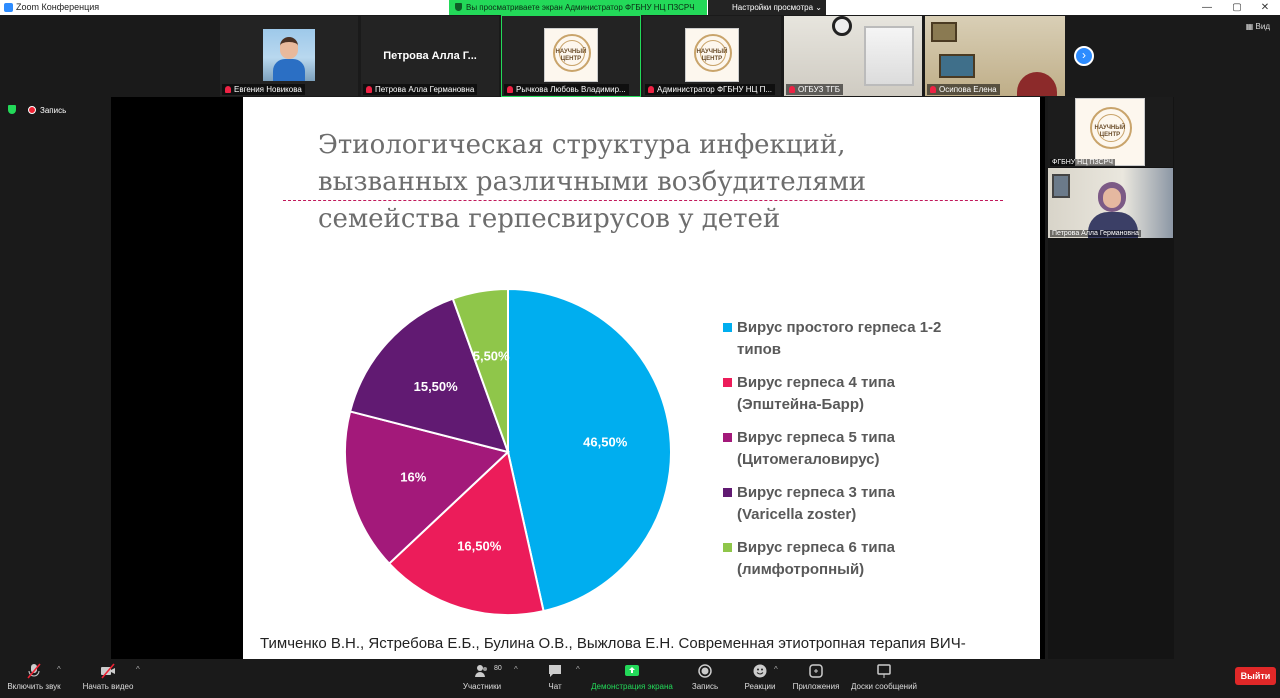  I want to click on record-dot-icon, so click(32, 110).